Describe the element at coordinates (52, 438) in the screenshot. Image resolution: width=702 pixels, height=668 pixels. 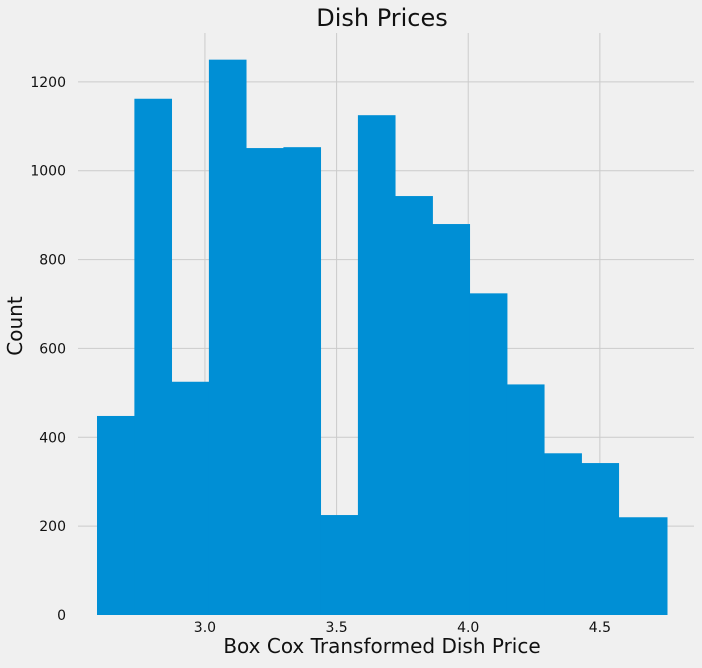
I see `y-tick-label: 400` at that location.